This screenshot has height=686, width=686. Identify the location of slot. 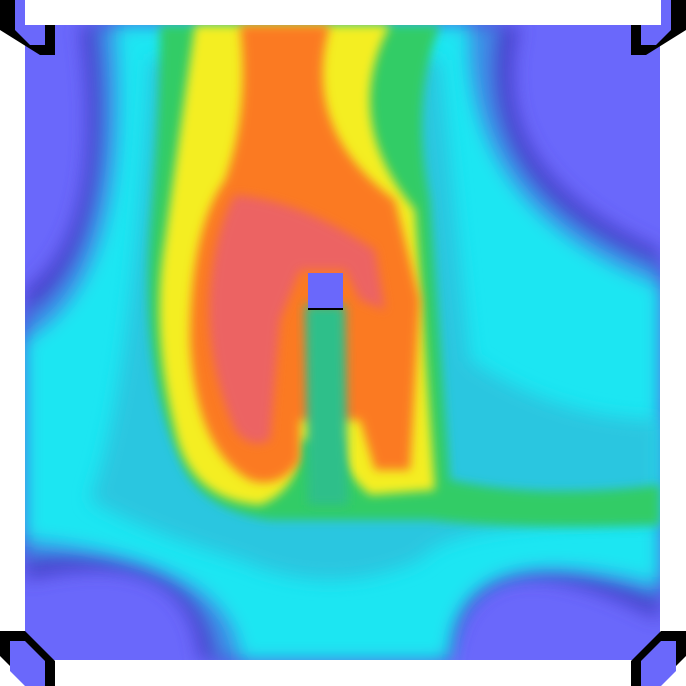
(326, 405).